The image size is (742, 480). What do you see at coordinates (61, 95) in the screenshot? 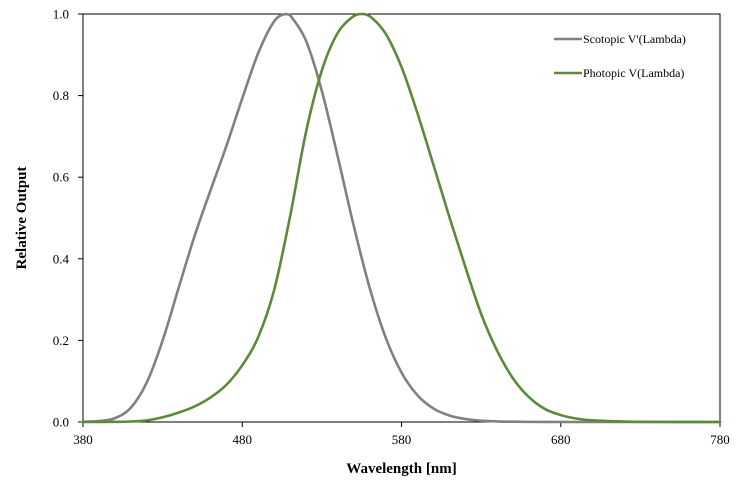
I see `y-tick-label: 0.8` at bounding box center [61, 95].